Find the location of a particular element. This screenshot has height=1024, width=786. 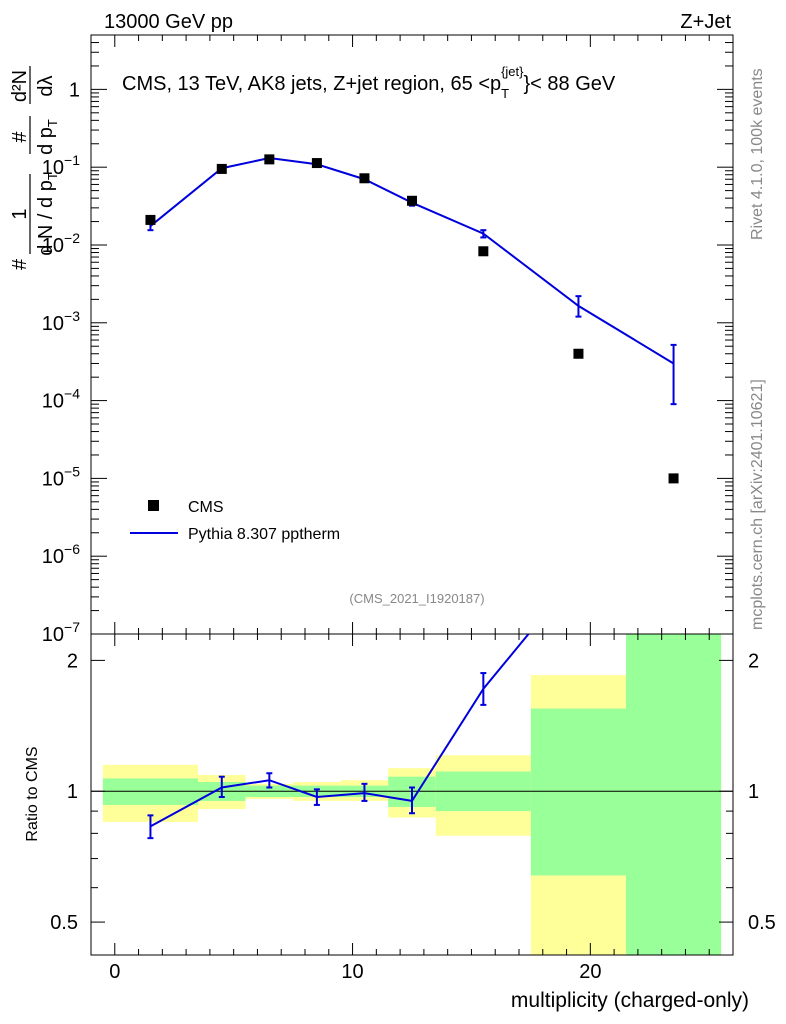

header-left: 13000 GeV pp is located at coordinates (168, 22).